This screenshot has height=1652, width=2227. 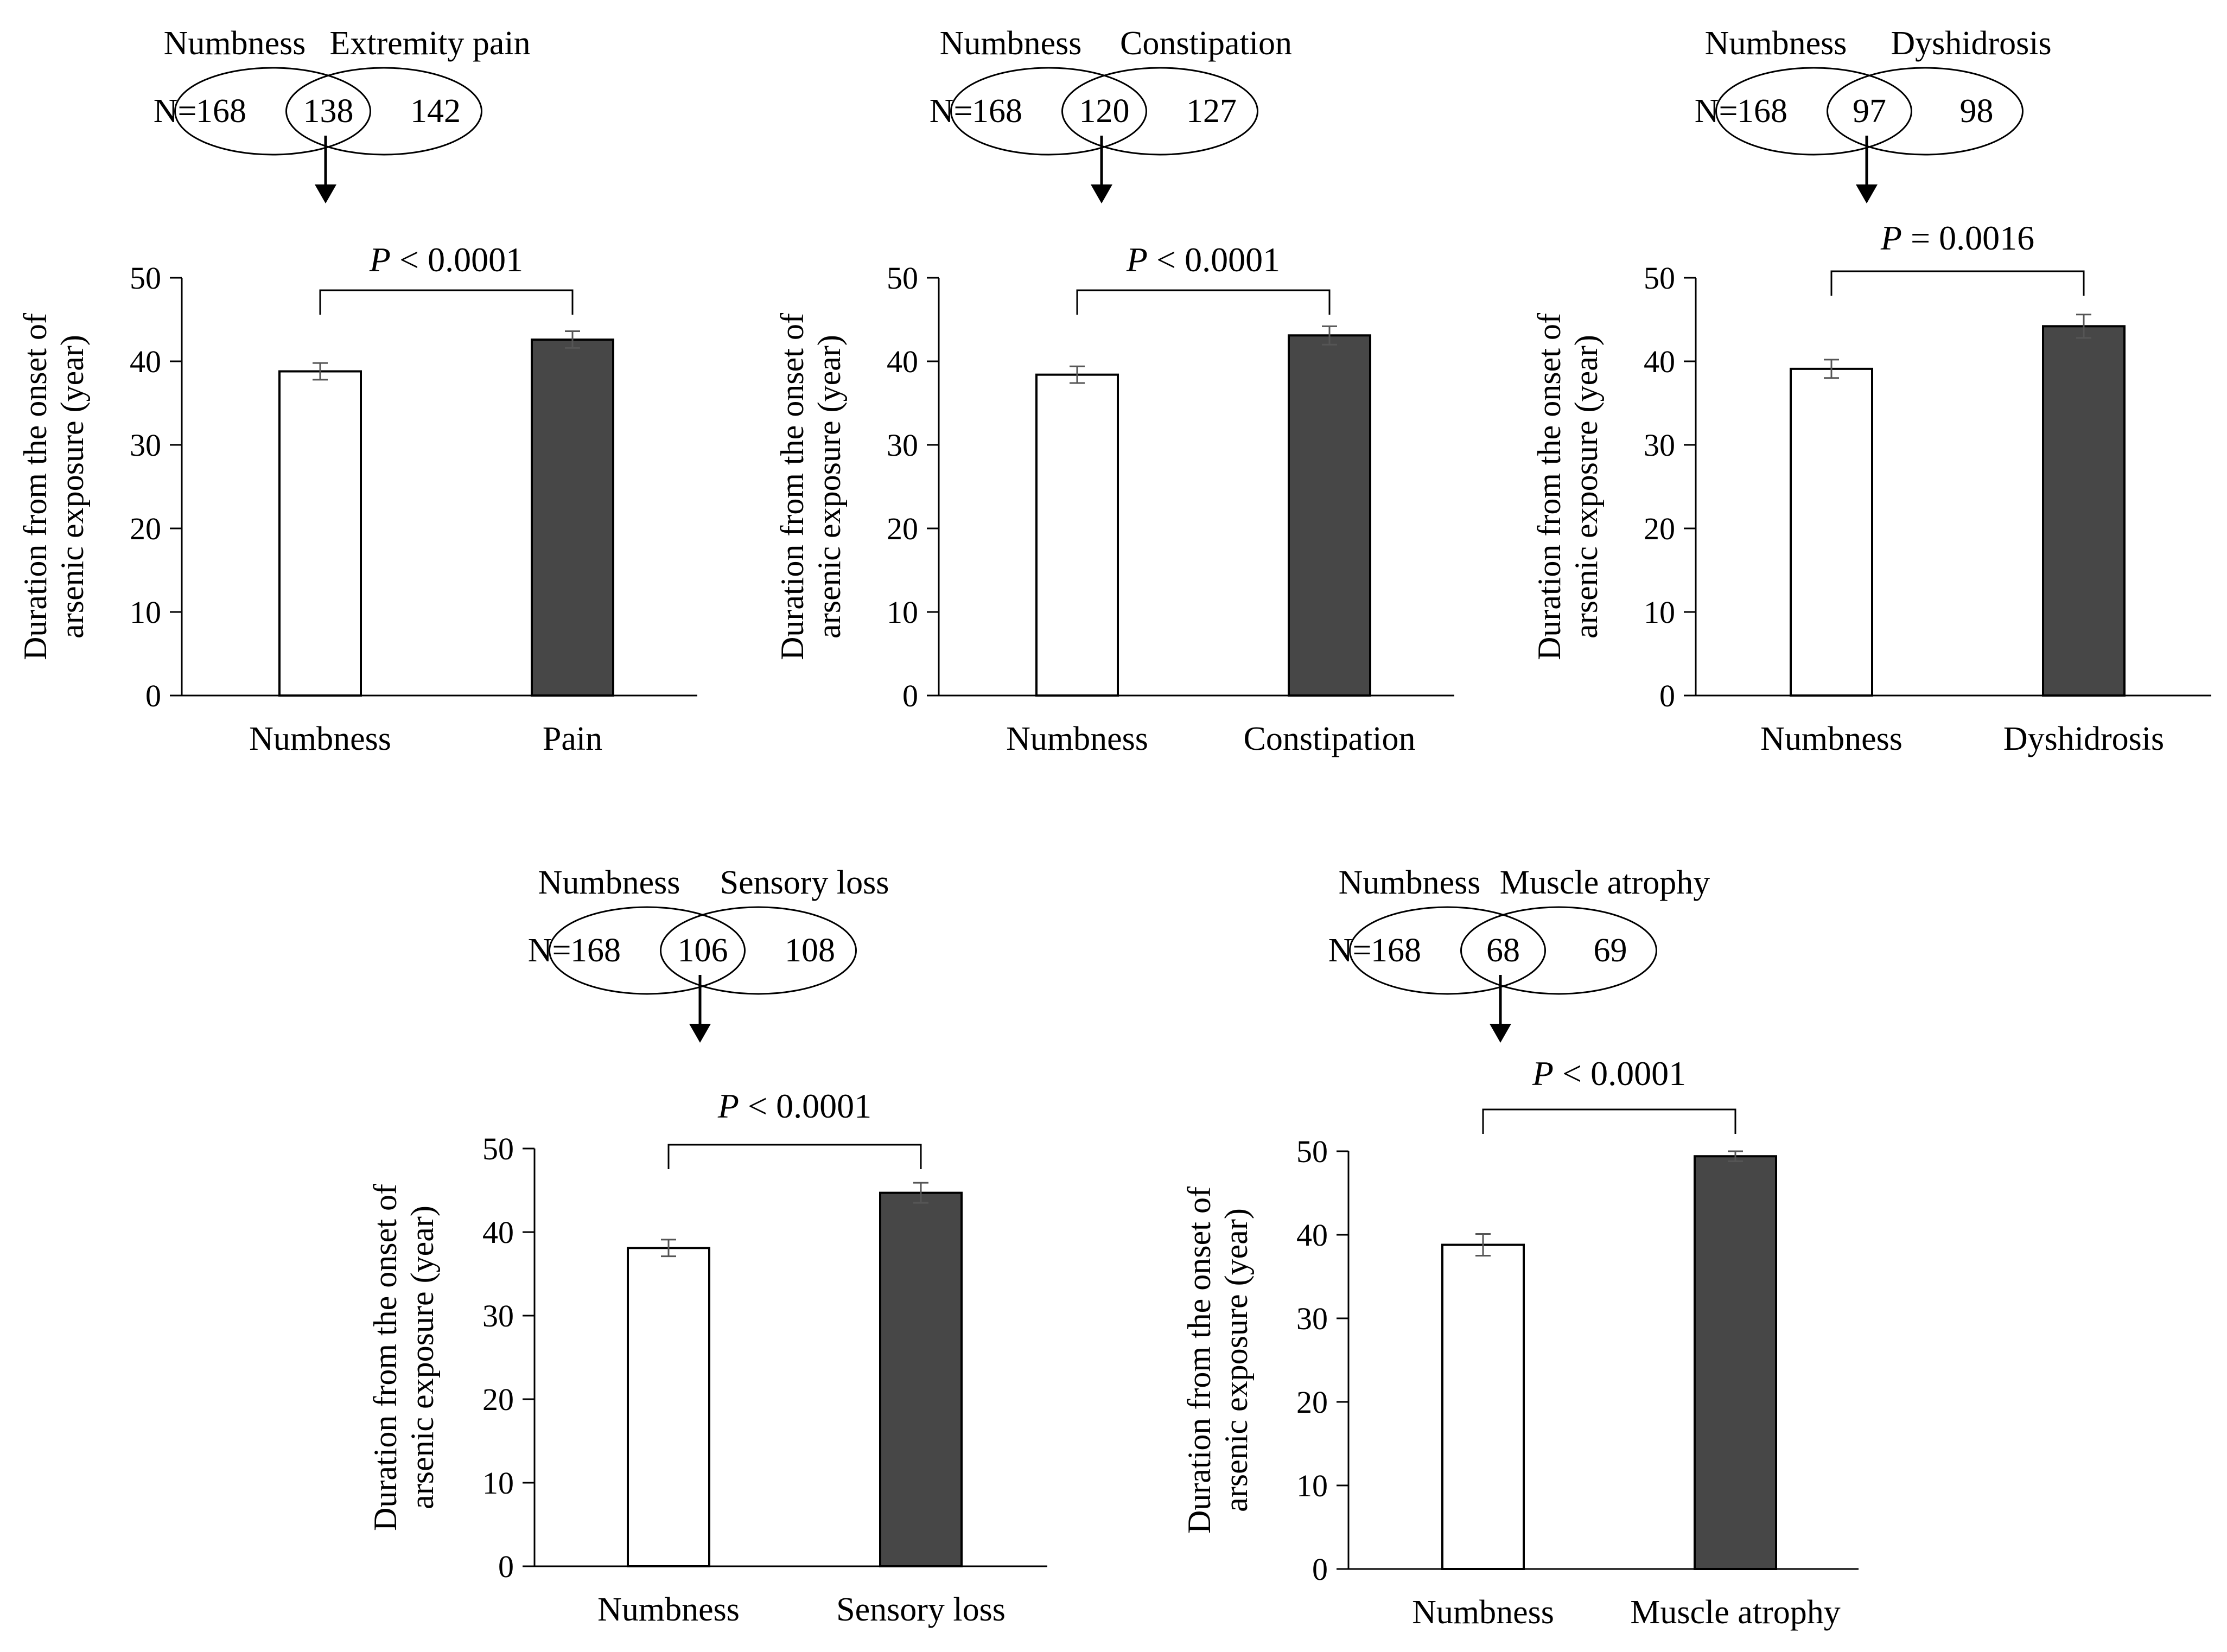 What do you see at coordinates (2083, 738) in the screenshot?
I see `x-category-label: Dyshidrosis` at bounding box center [2083, 738].